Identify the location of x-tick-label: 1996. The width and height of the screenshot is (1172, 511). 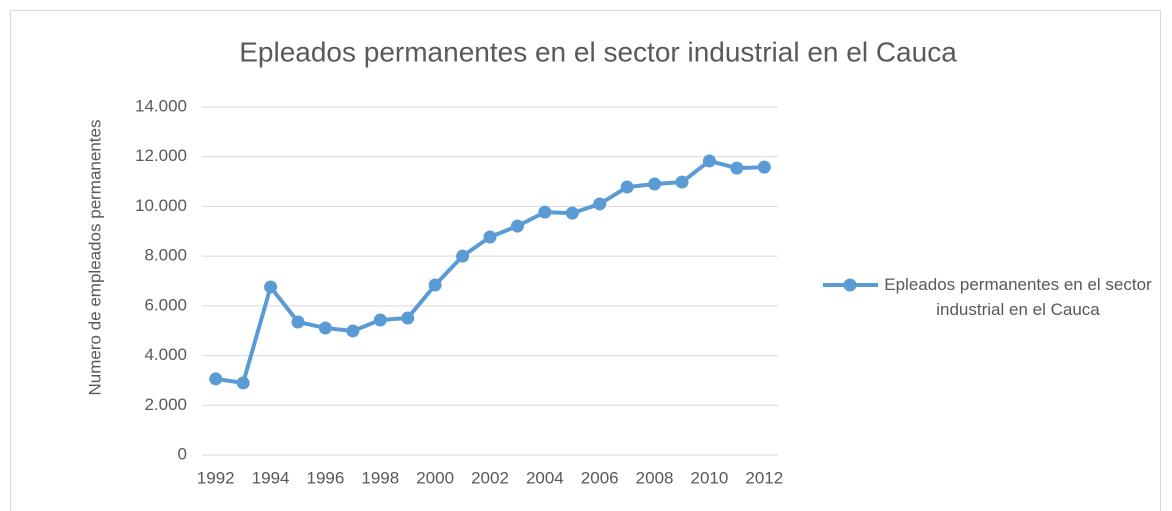
(326, 477).